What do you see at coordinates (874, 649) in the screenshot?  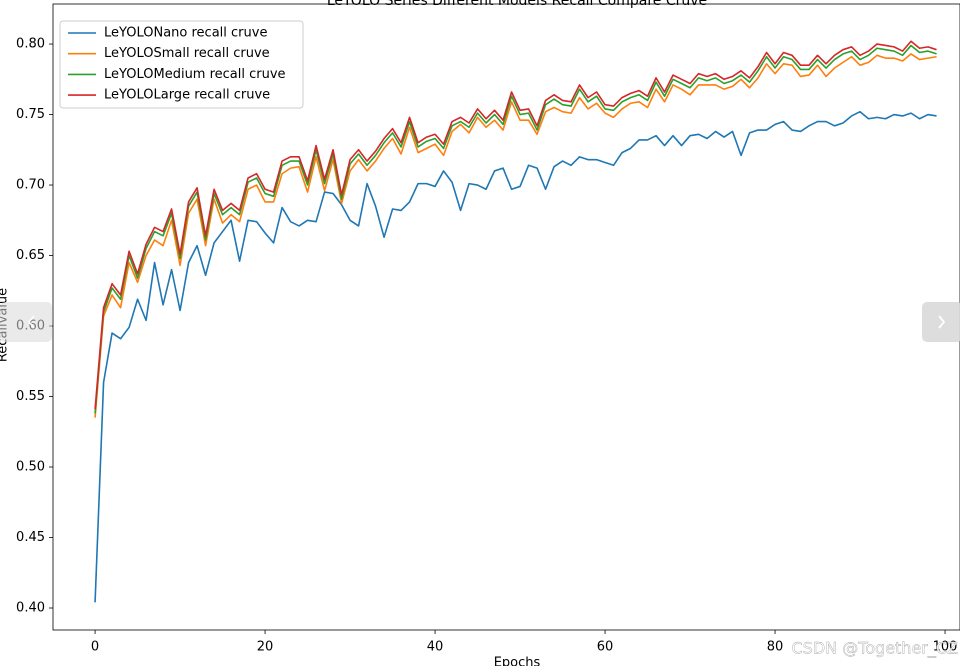 I see `watermark: CSDN @Together_CZ` at bounding box center [874, 649].